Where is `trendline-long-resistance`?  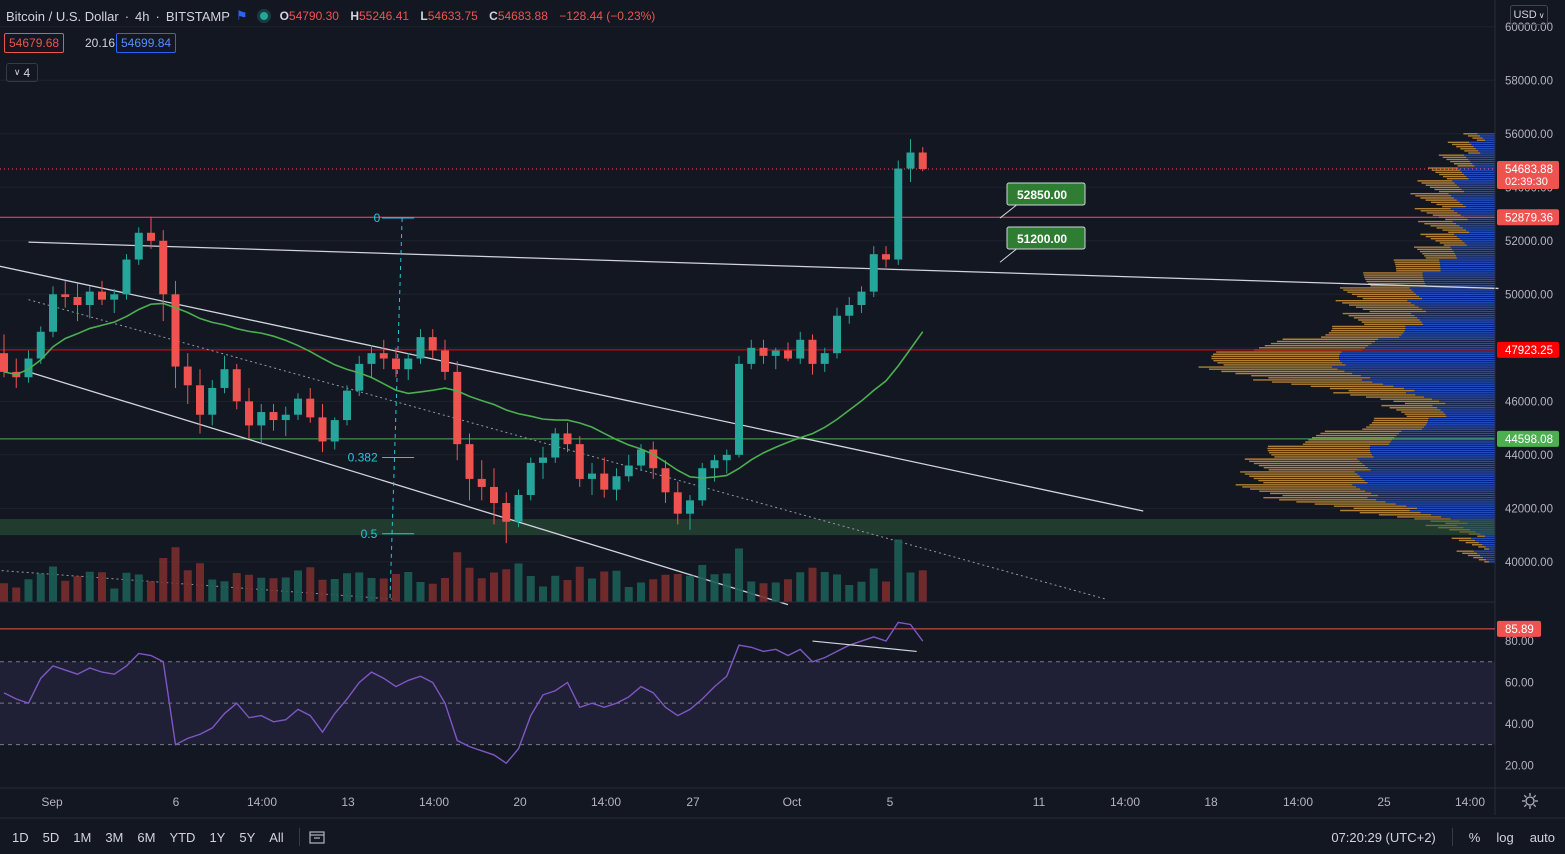
trendline-long-resistance is located at coordinates (763, 265).